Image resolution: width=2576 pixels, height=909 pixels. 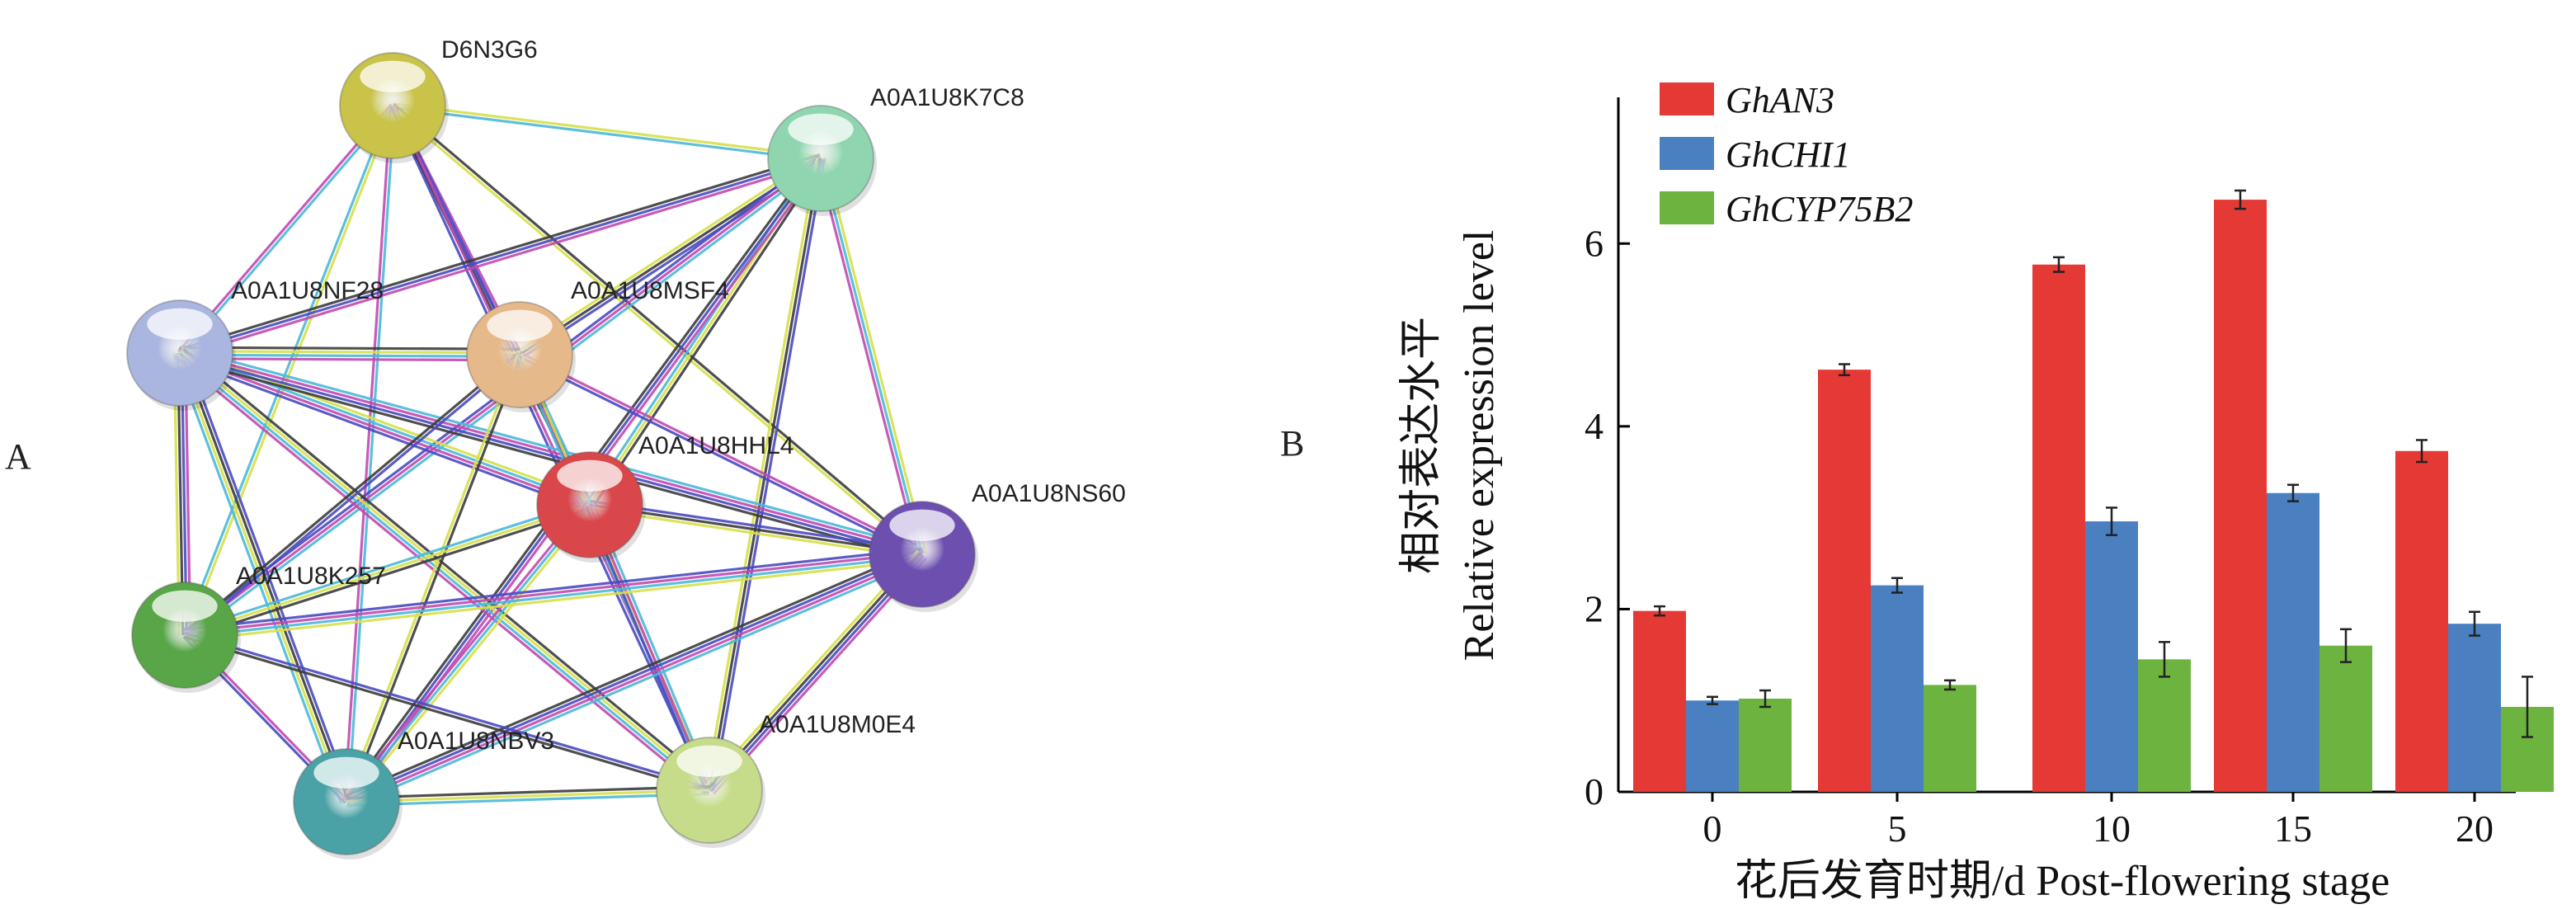 What do you see at coordinates (837, 725) in the screenshot?
I see `node-label: A0A1U8M0E4` at bounding box center [837, 725].